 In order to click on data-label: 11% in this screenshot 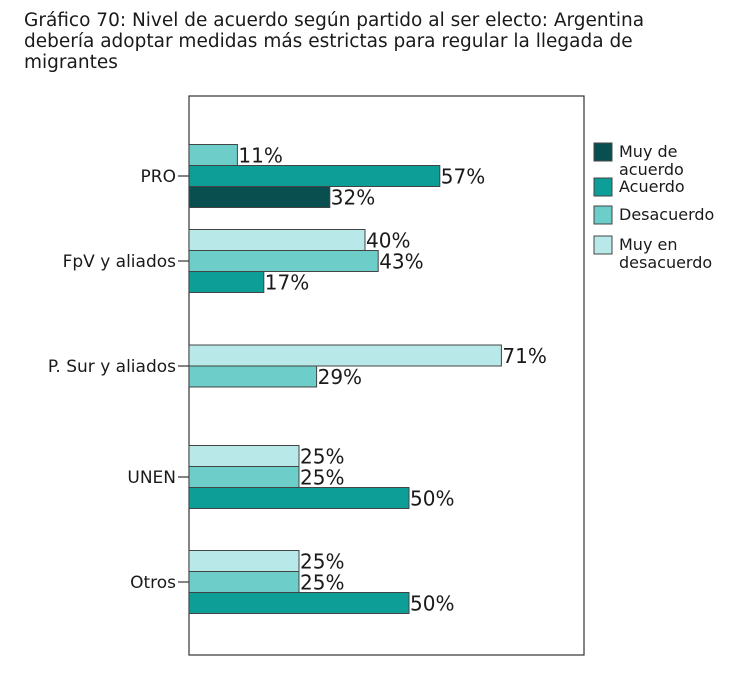, I will do `click(260, 156)`.